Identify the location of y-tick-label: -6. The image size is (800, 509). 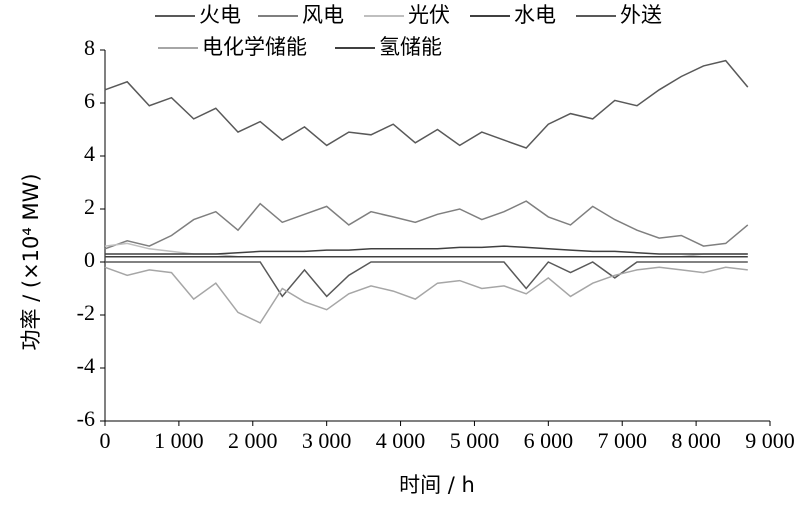
(86, 418).